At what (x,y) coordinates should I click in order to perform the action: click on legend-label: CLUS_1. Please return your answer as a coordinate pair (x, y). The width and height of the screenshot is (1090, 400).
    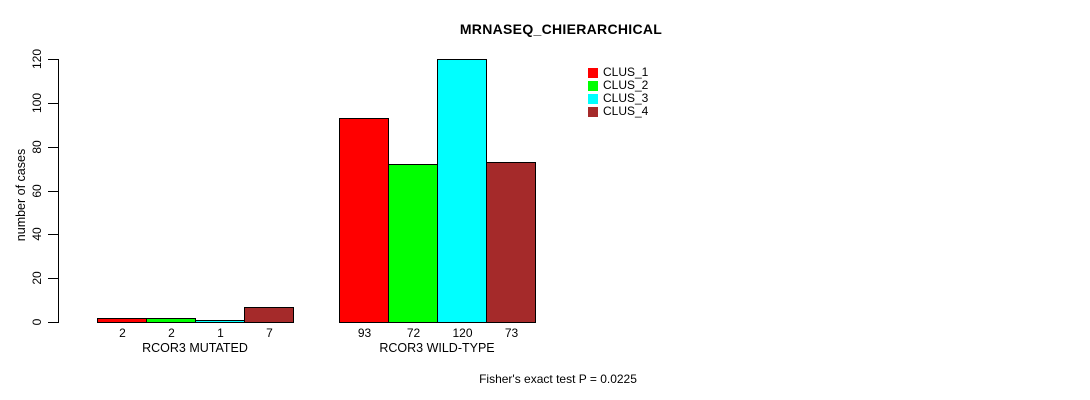
    Looking at the image, I should click on (626, 72).